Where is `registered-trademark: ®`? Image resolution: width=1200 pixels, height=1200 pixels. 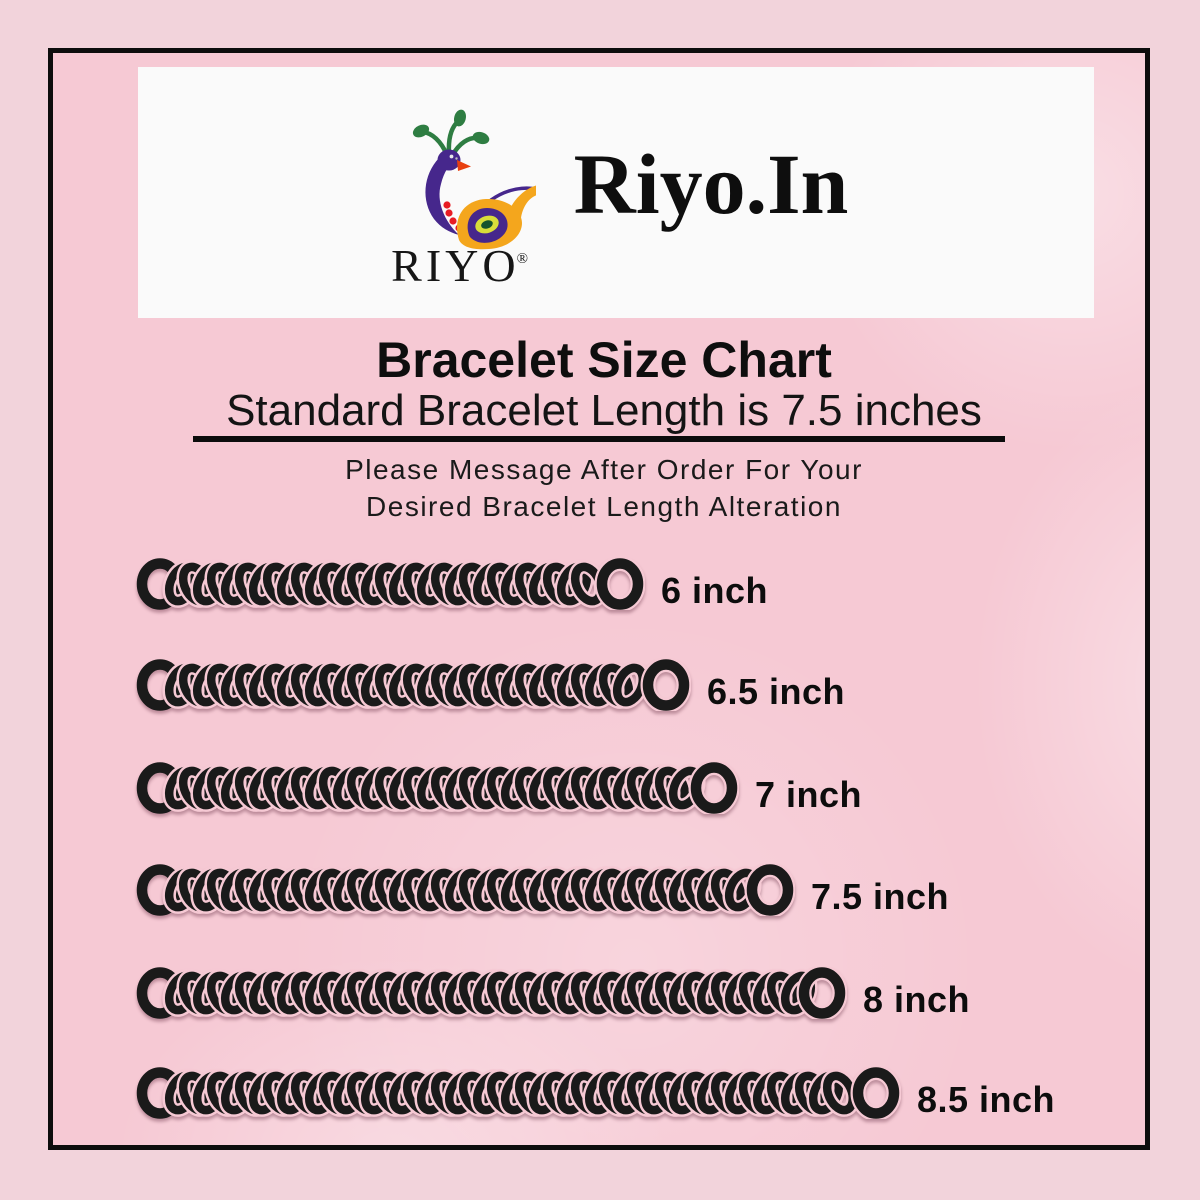
registered-trademark: ® is located at coordinates (522, 258).